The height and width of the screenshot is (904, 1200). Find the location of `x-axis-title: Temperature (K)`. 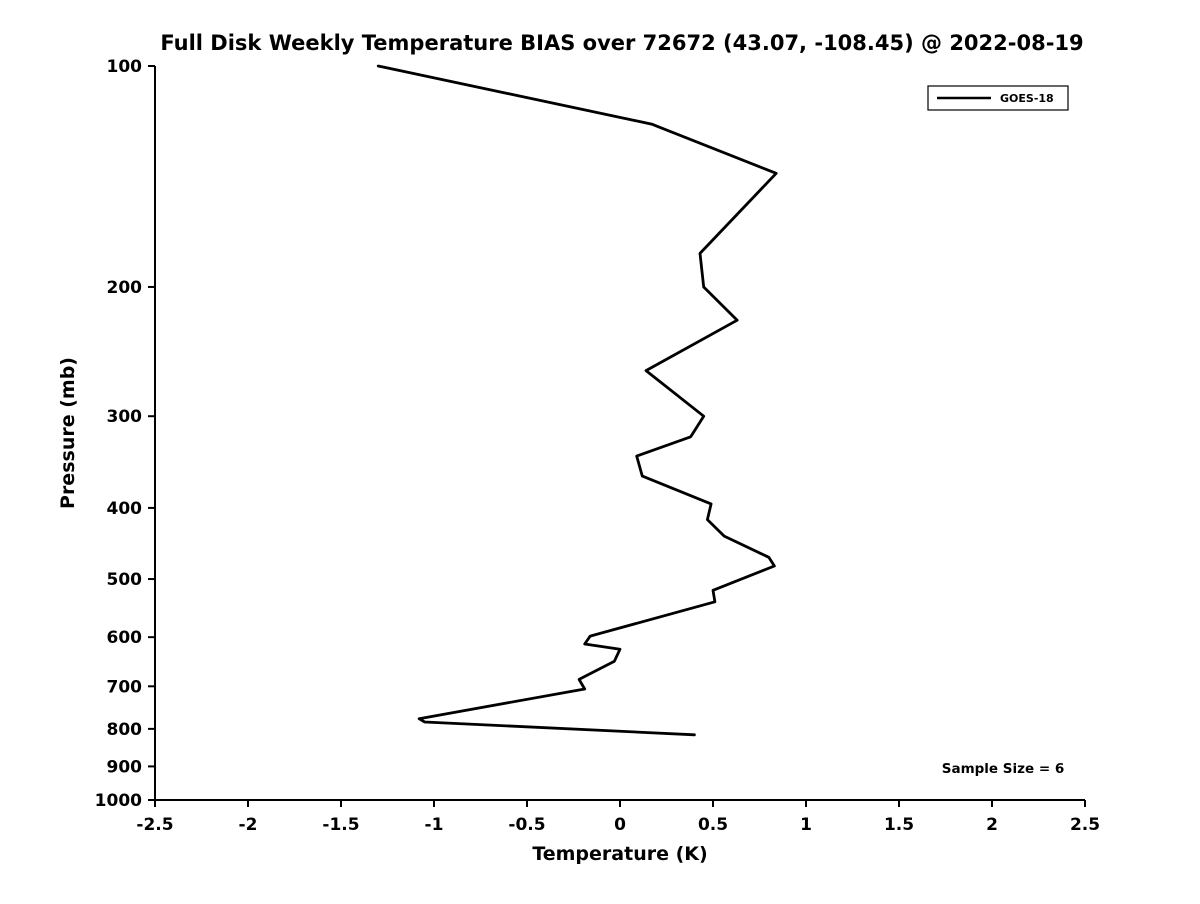

x-axis-title: Temperature (K) is located at coordinates (619, 854).